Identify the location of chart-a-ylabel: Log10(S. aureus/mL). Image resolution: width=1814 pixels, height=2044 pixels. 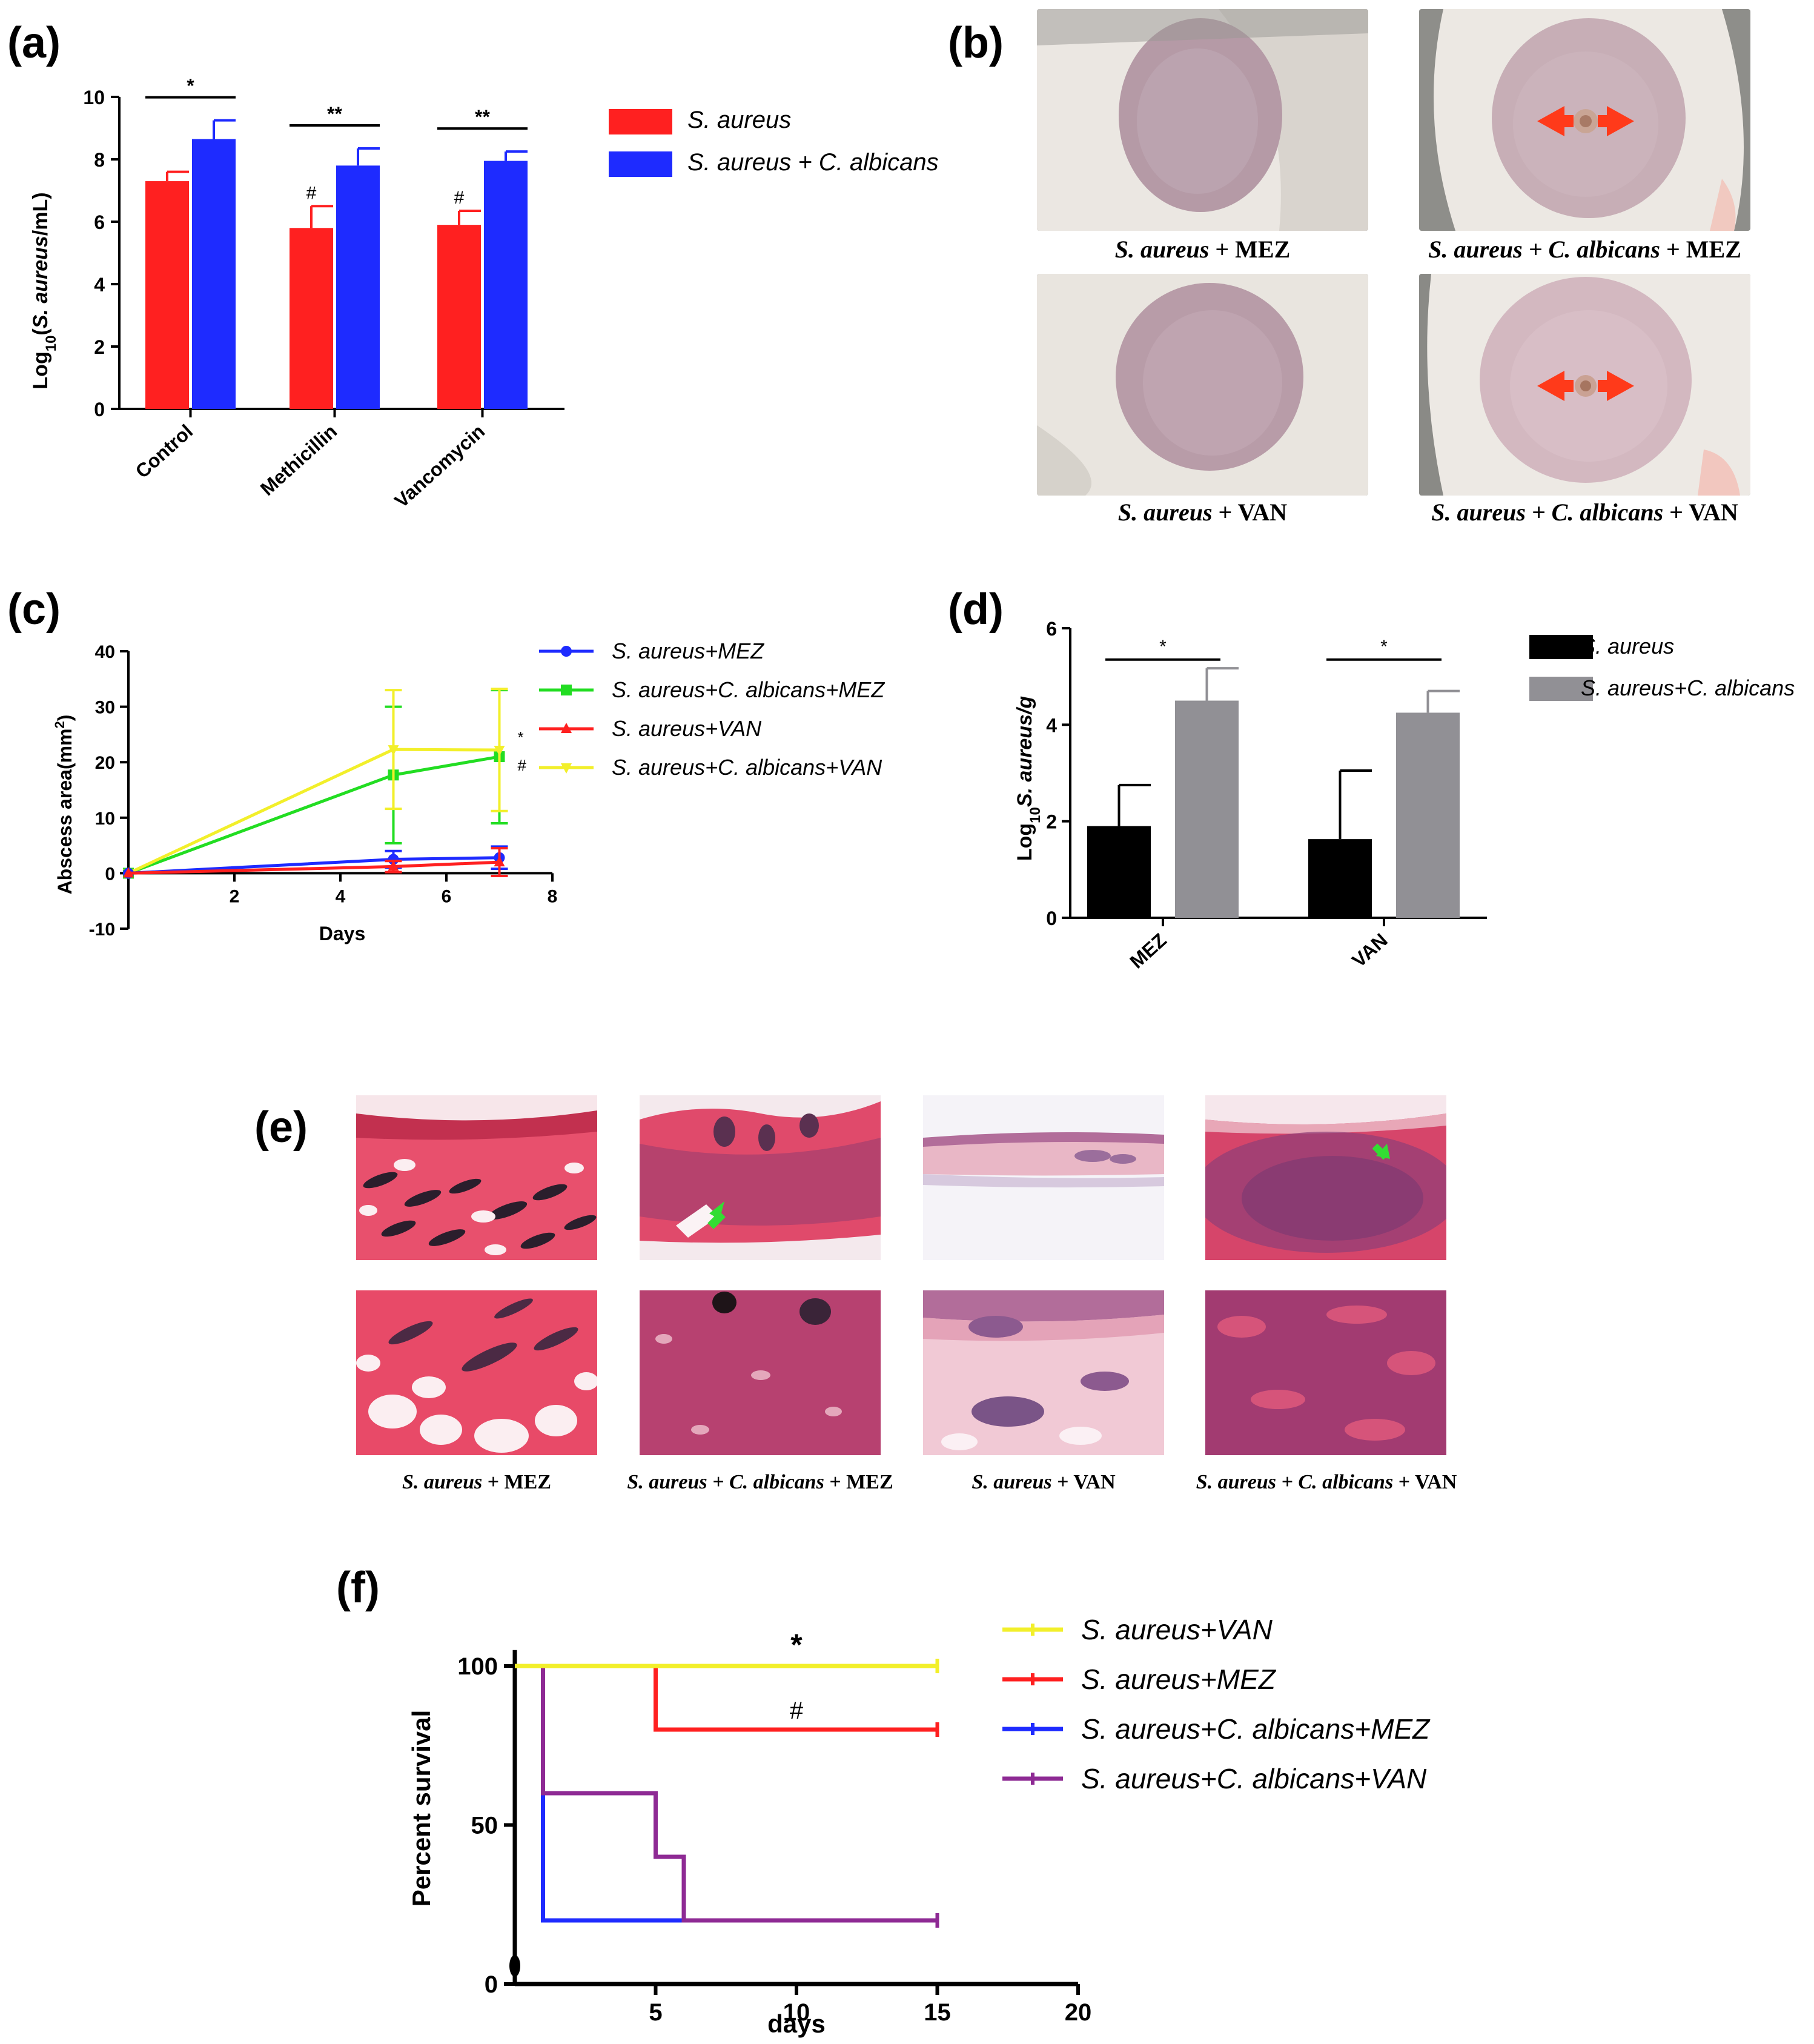
(44, 290).